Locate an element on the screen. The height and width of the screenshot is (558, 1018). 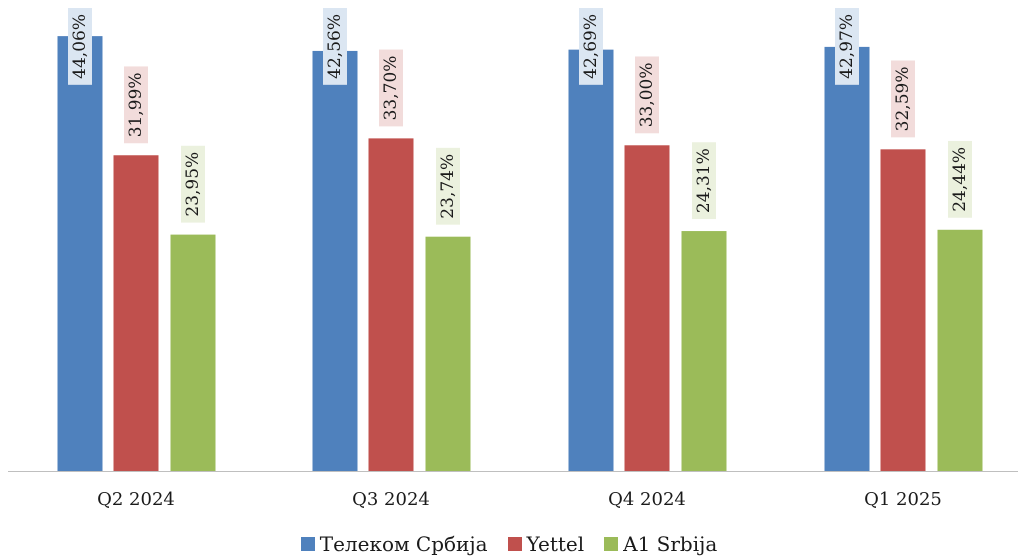
x-axis-tick-labels: Q2 2024 Q3 2024 Q4 2024 Q1 2025 is located at coordinates (519, 499).